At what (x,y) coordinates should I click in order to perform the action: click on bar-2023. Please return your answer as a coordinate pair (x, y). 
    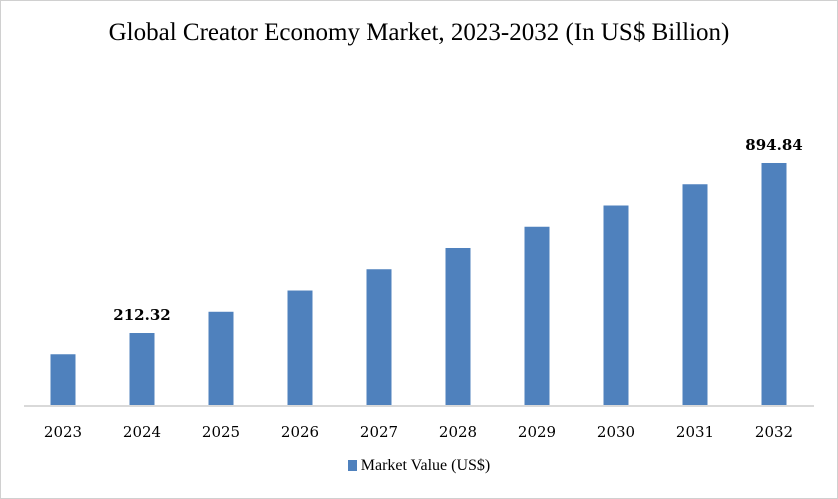
    Looking at the image, I should click on (63, 379).